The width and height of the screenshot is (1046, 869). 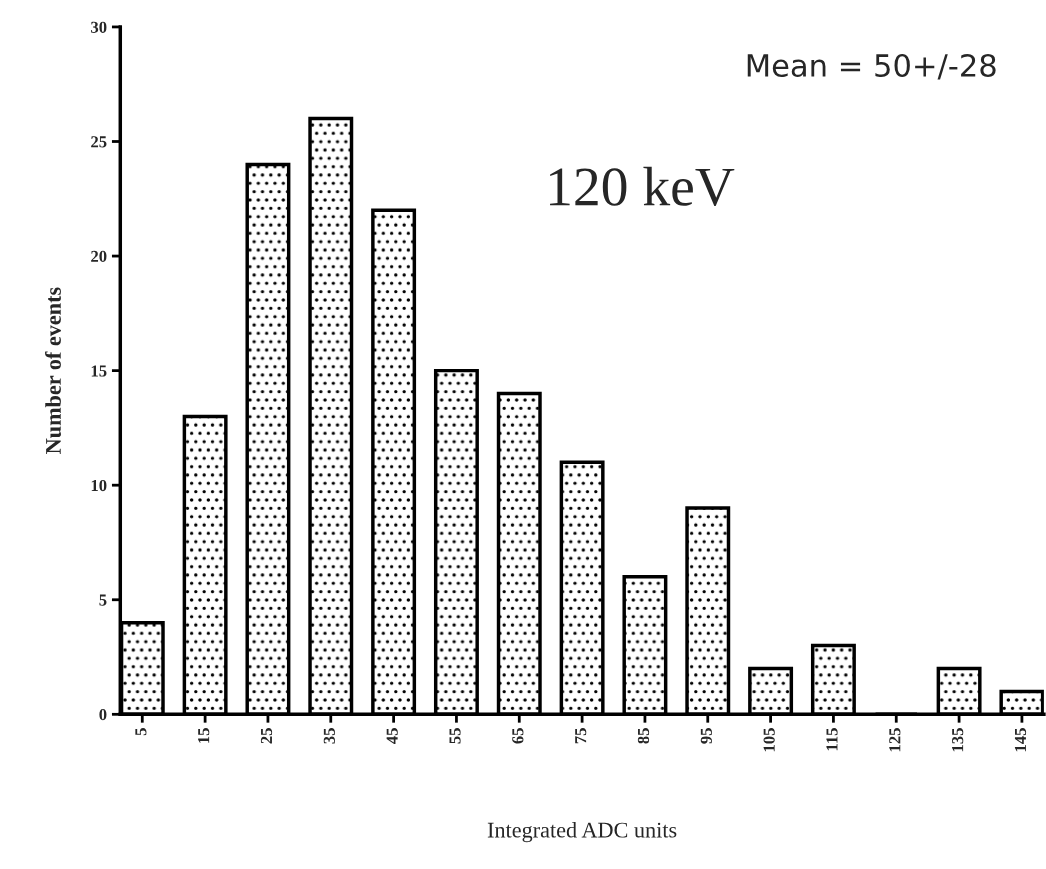 I want to click on x-tick-label: 5, so click(x=141, y=732).